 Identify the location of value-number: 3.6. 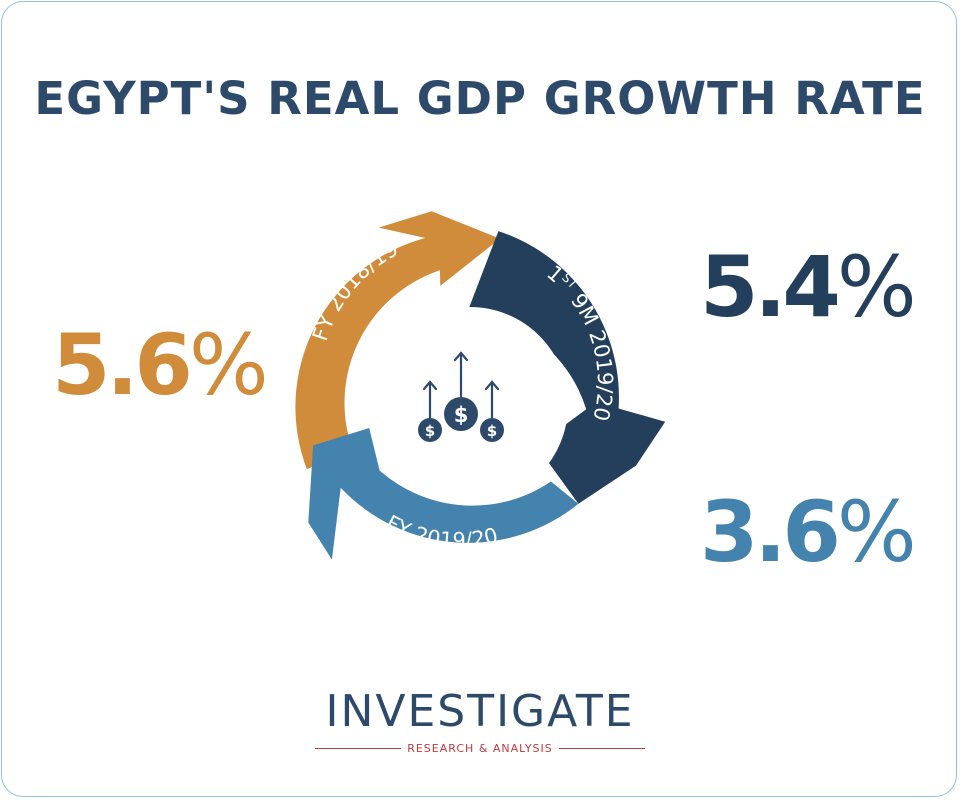
(770, 532).